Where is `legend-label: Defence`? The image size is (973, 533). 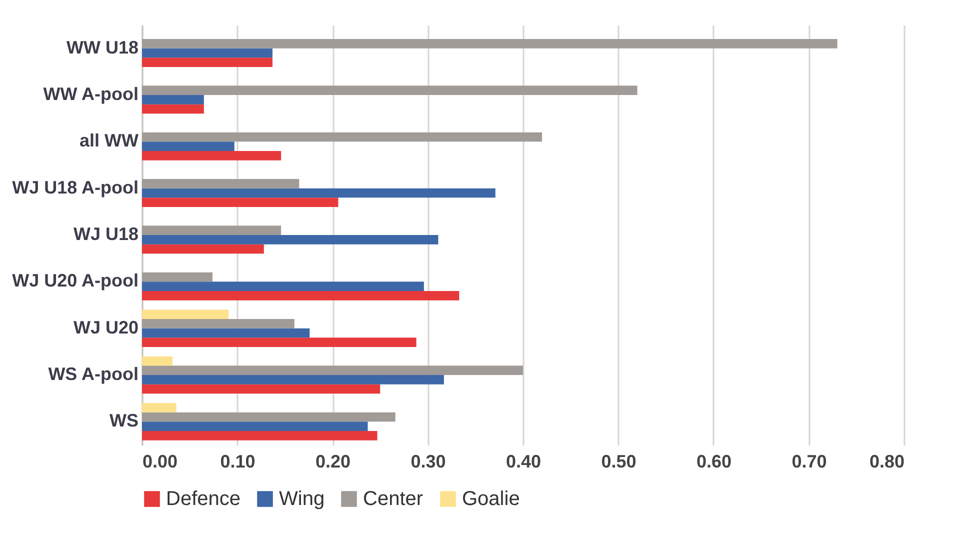 legend-label: Defence is located at coordinates (203, 499).